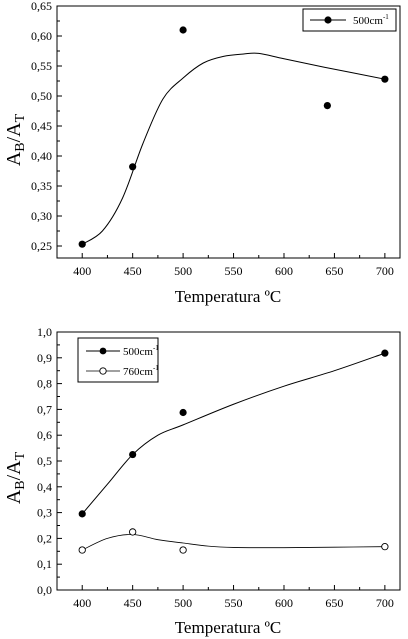 The width and height of the screenshot is (408, 639). What do you see at coordinates (44, 435) in the screenshot?
I see `chart-2-y-tick-label: 0,6` at bounding box center [44, 435].